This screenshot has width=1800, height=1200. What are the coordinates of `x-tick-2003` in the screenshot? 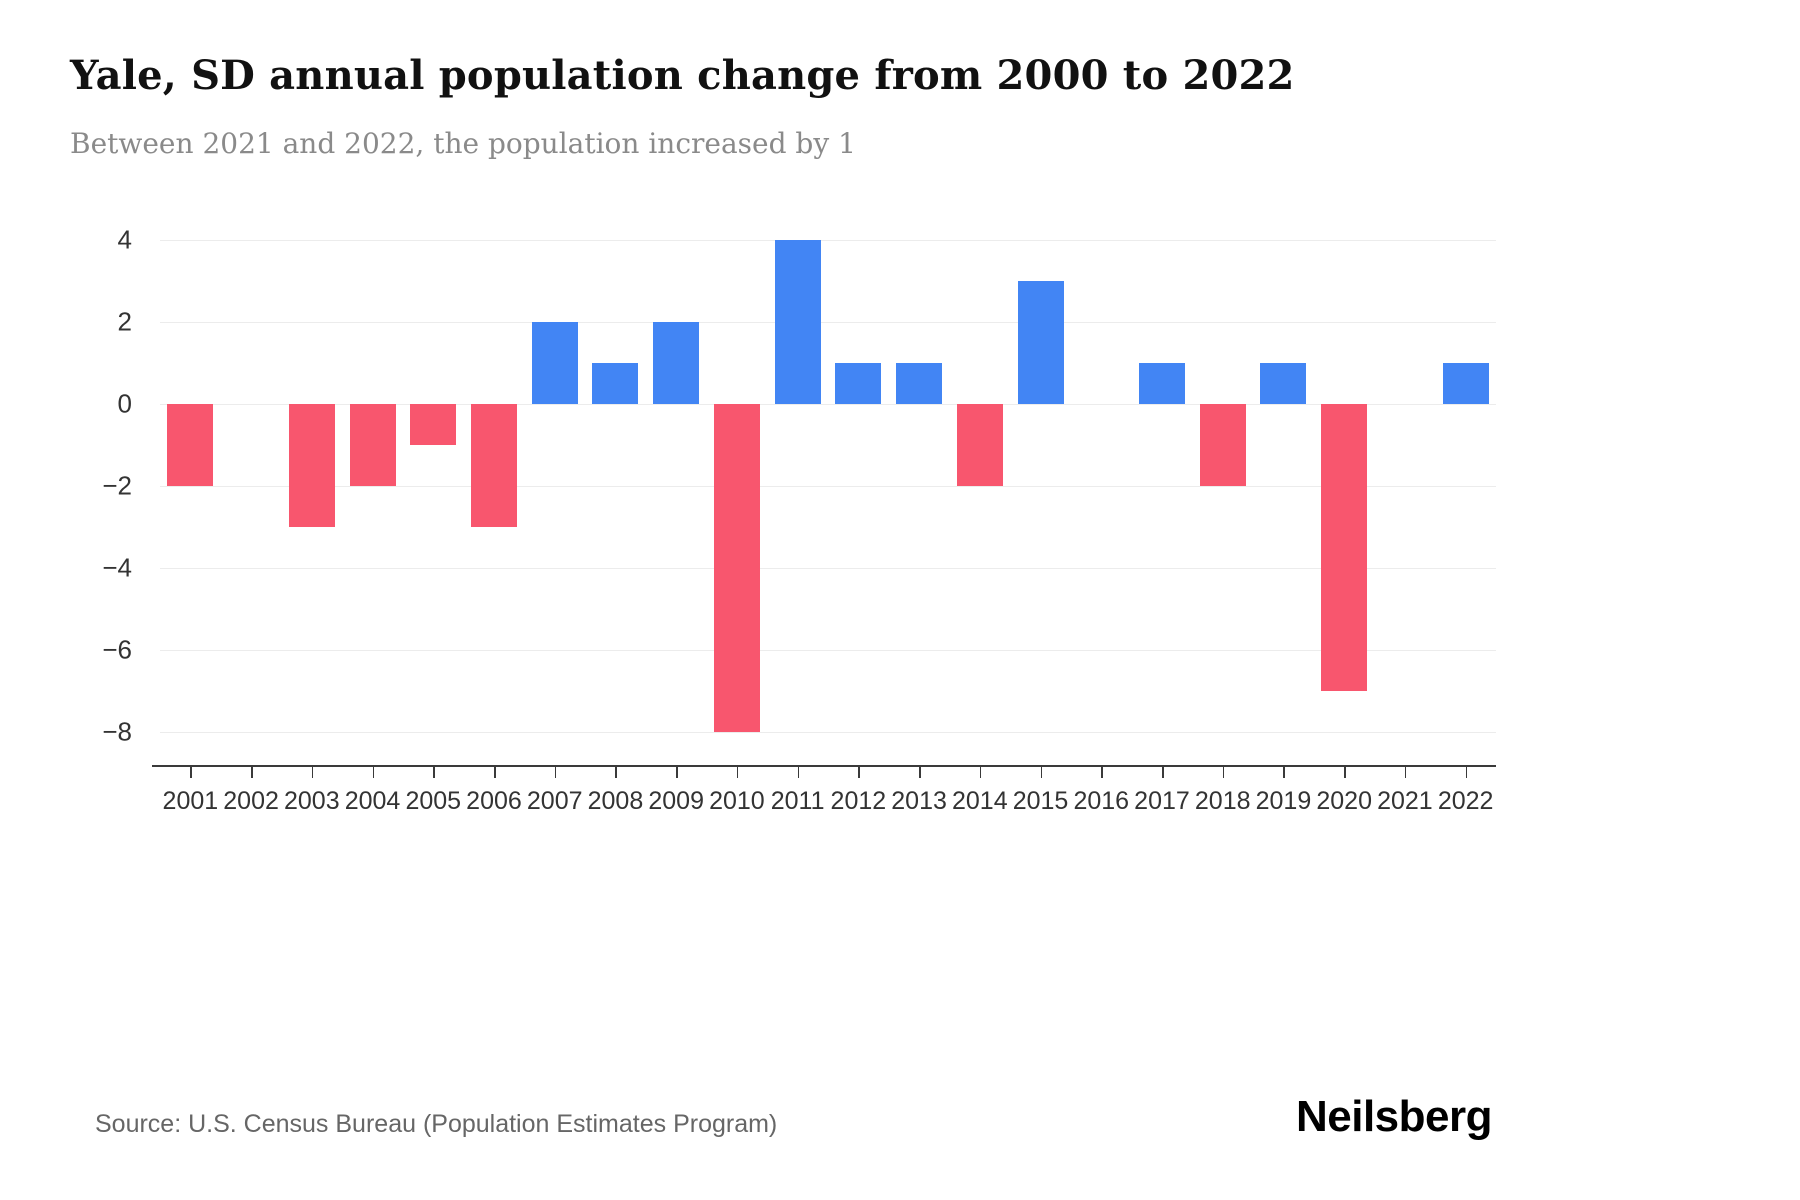 It's located at (312, 771).